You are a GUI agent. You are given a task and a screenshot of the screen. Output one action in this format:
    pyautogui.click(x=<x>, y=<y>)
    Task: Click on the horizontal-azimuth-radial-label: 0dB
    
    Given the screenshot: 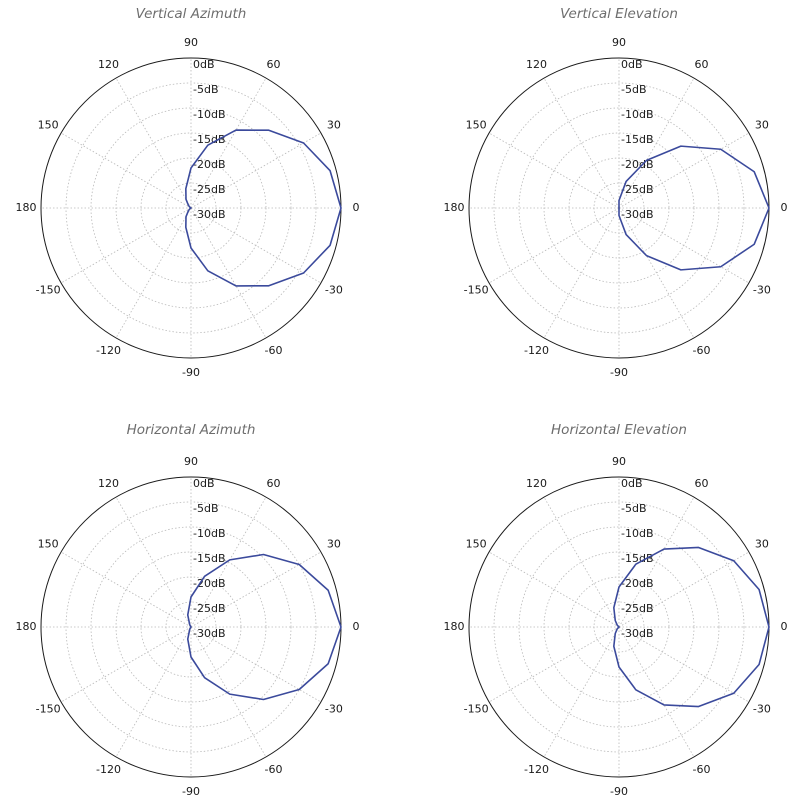 What is the action you would take?
    pyautogui.click(x=204, y=483)
    